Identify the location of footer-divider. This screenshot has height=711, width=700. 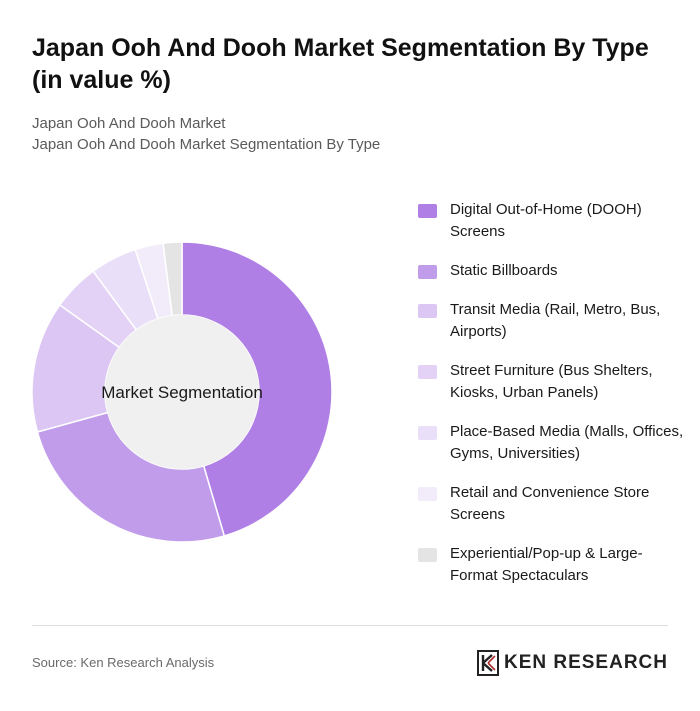
(350, 625).